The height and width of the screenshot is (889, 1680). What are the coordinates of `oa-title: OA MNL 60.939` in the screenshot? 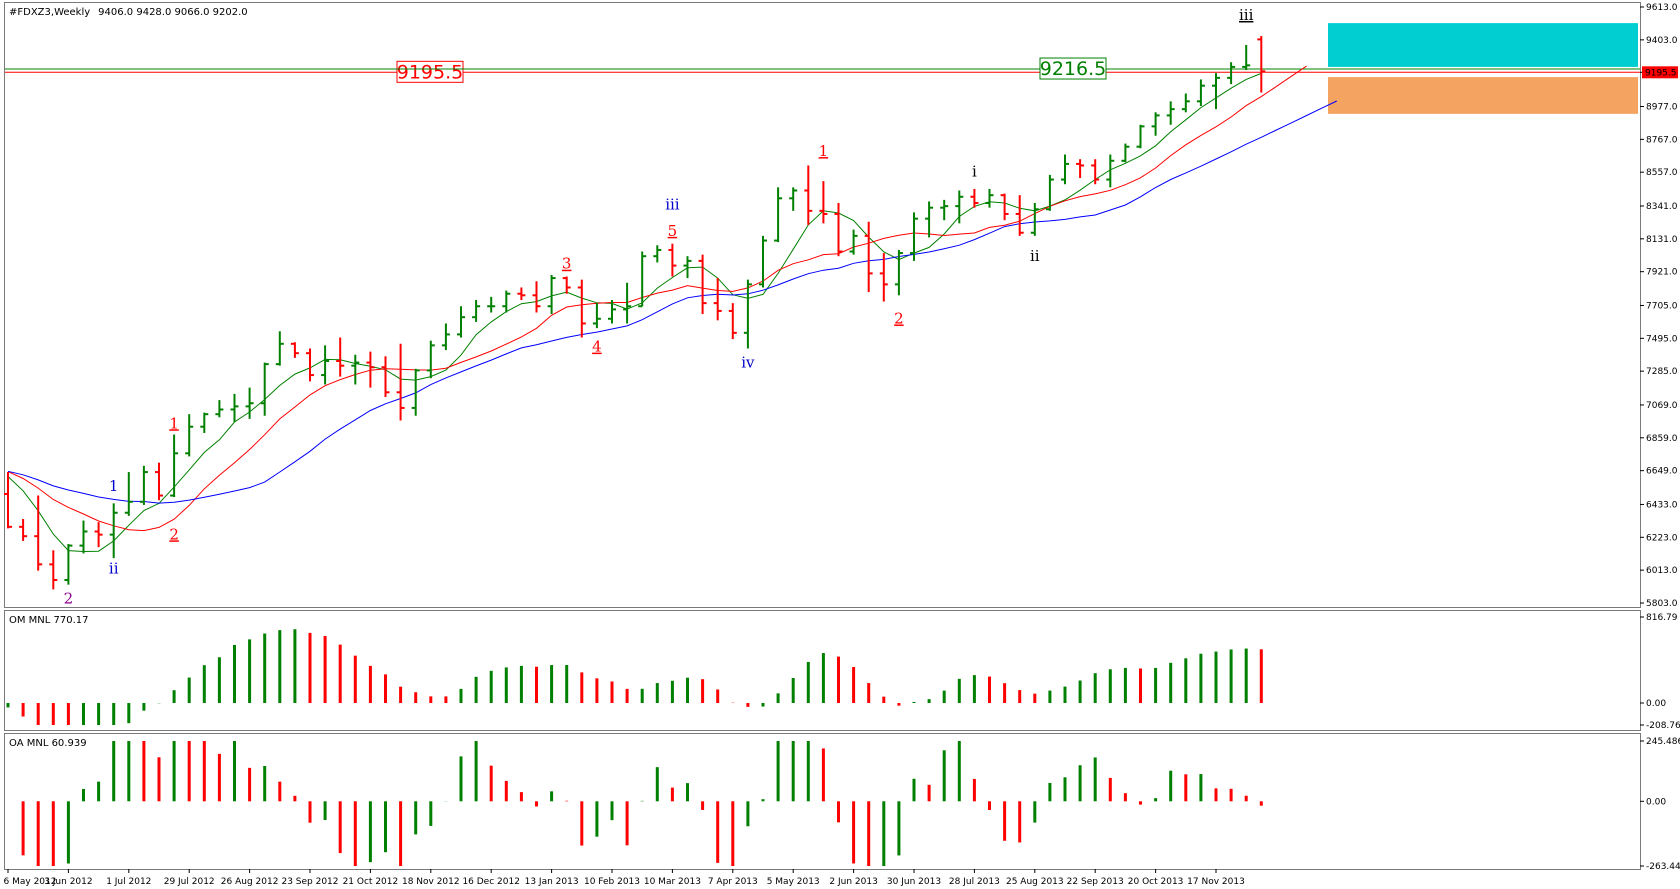 It's located at (48, 743).